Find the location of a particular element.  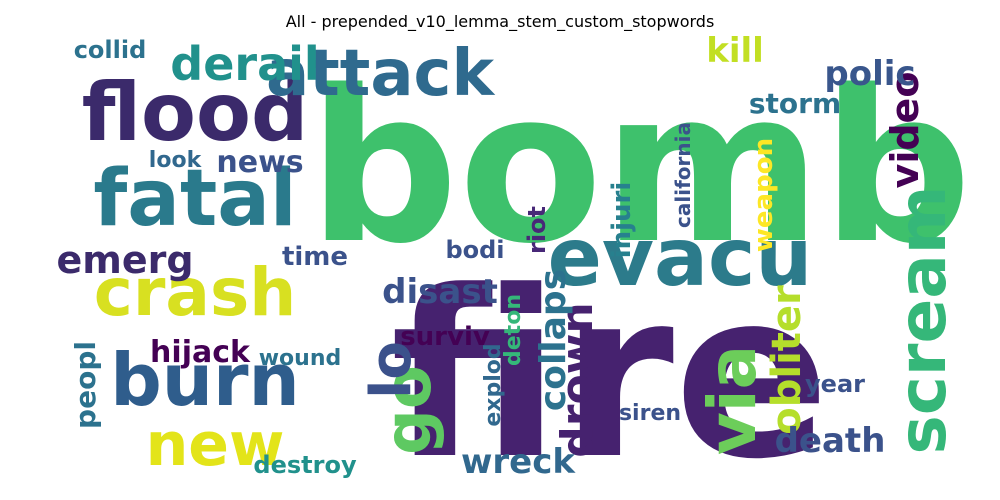

cloud-word: look is located at coordinates (176, 160).